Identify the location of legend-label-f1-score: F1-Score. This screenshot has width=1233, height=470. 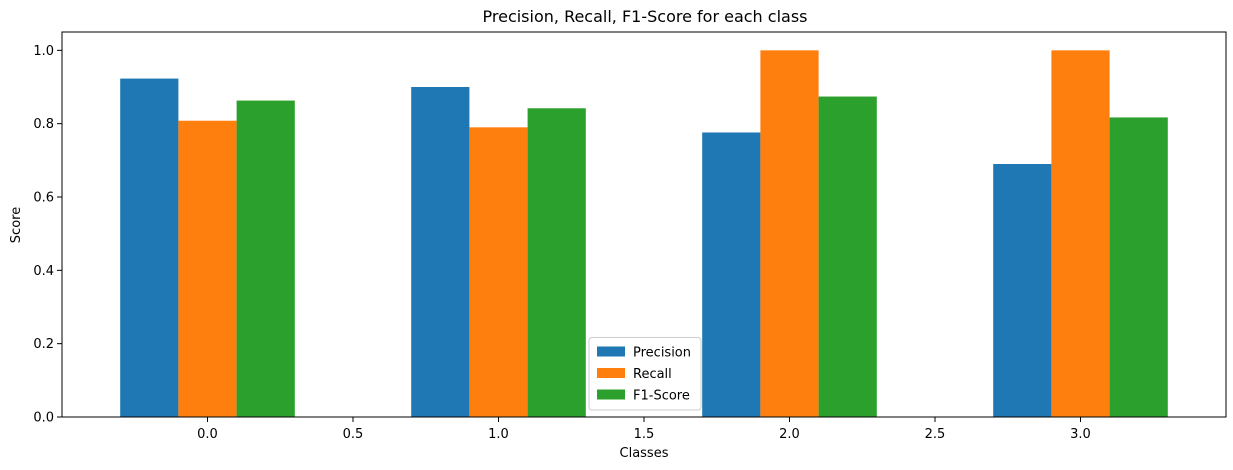
(661, 396).